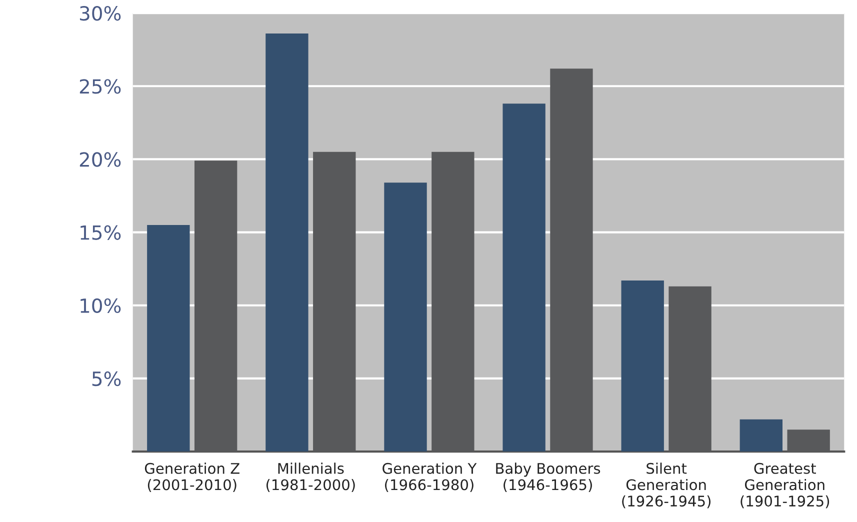  I want to click on x-tick-label: Generation Z (2001-2010), so click(192, 477).